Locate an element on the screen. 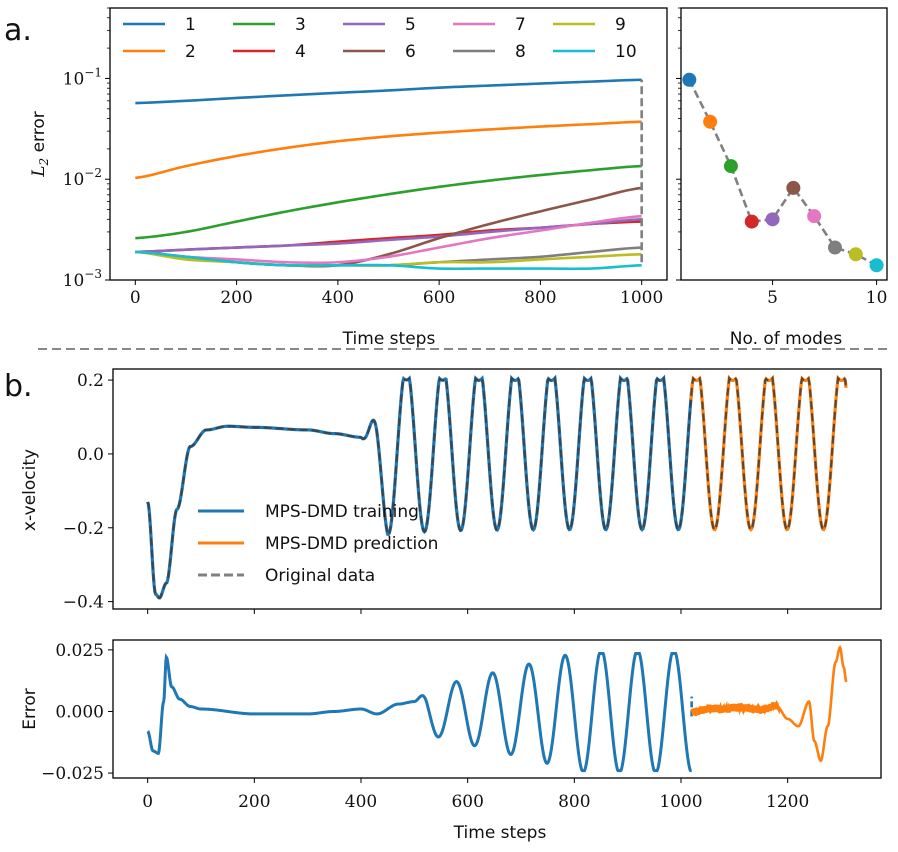 This screenshot has width=898, height=852. chart-a-ylabel-main: L is located at coordinates (39, 171).